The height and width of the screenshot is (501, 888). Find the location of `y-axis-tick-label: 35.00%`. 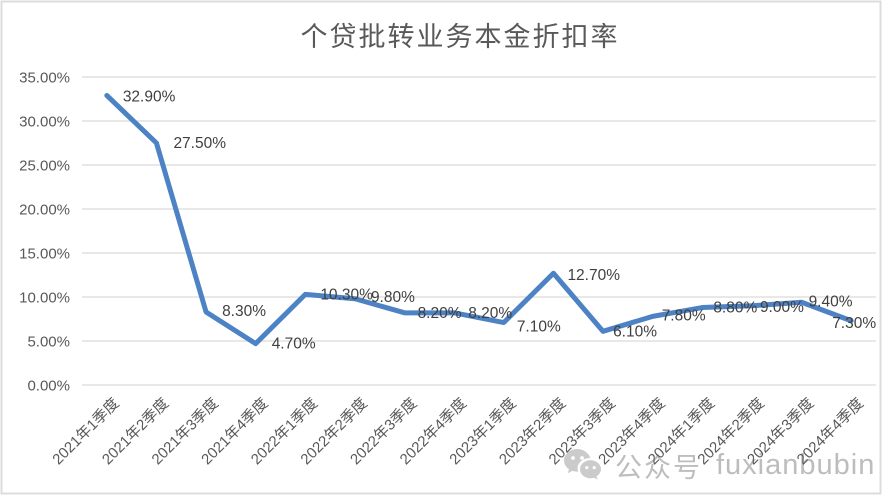

y-axis-tick-label: 35.00% is located at coordinates (44, 78).